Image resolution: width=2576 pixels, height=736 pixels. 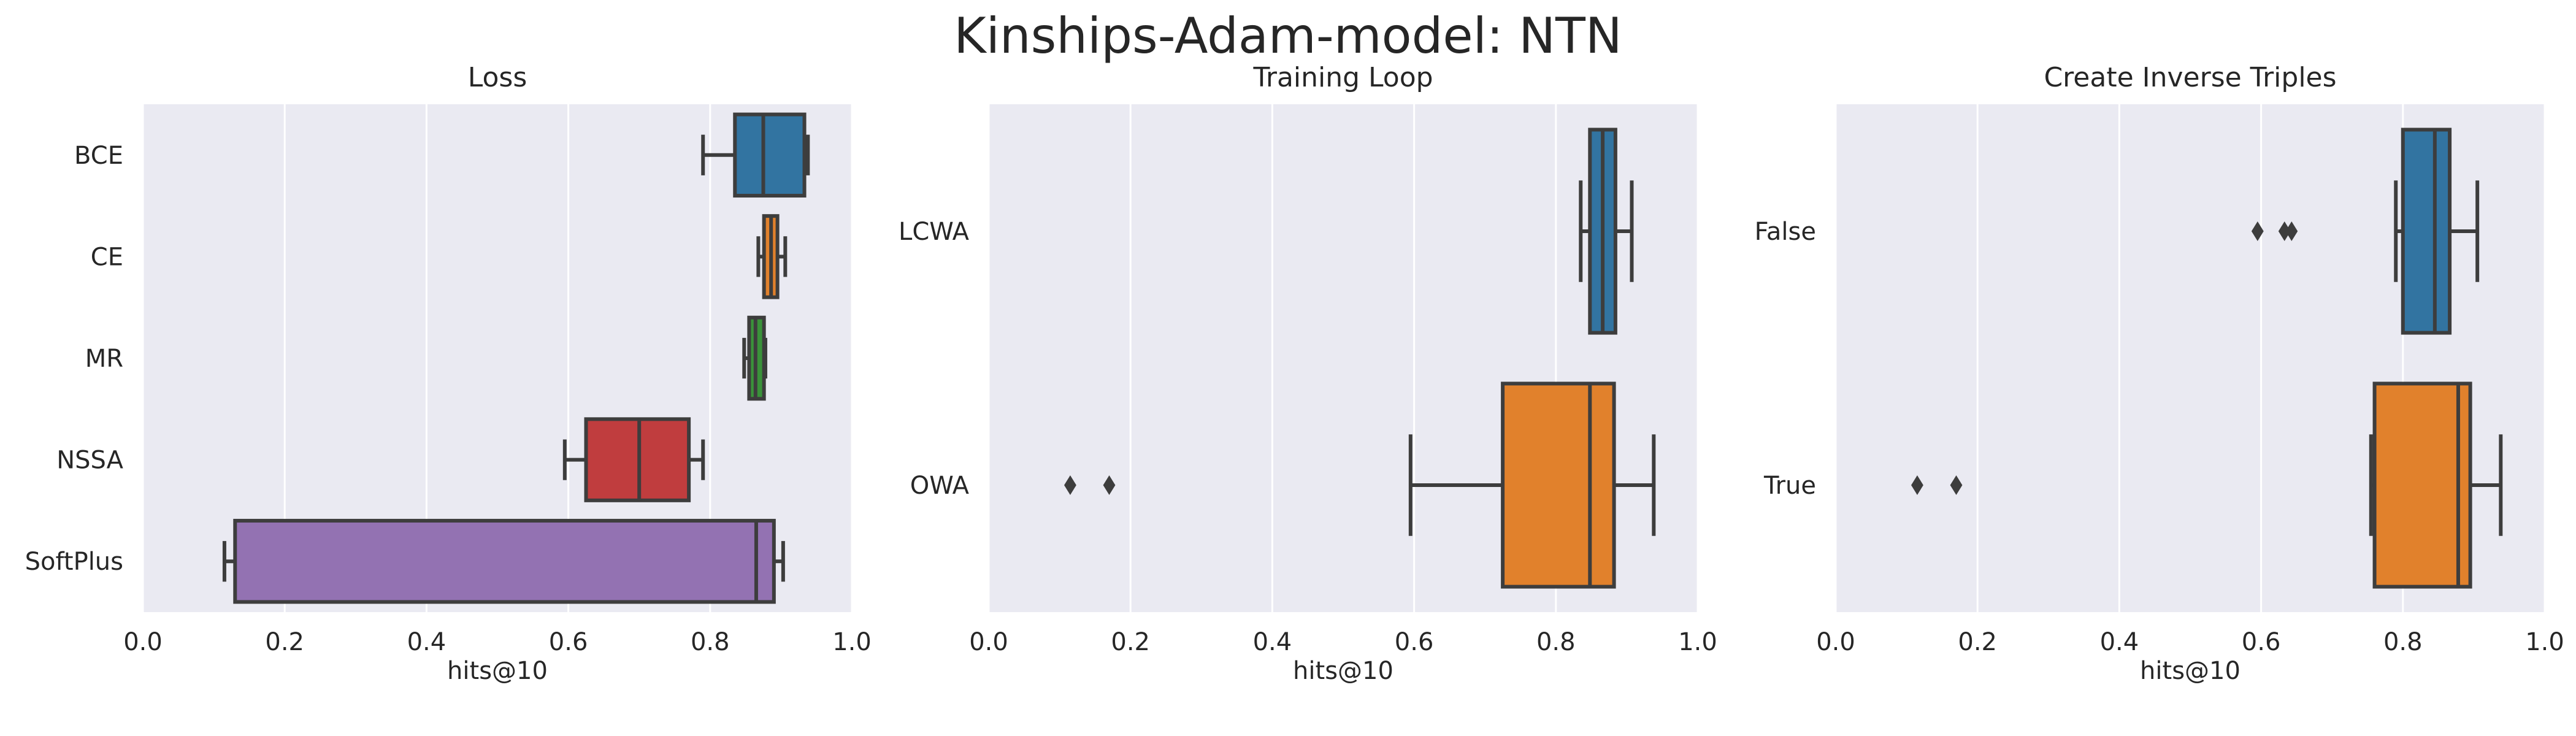 I want to click on box-ce, so click(x=772, y=256).